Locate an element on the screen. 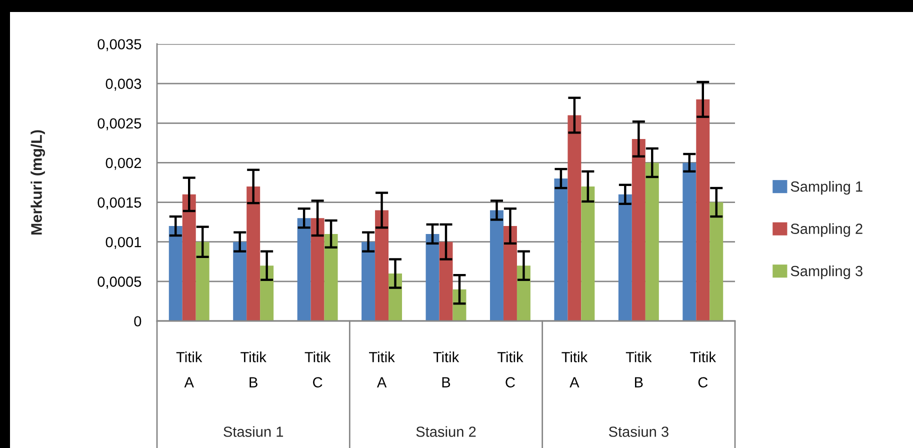 The width and height of the screenshot is (913, 448). legend-label: Sampling 2 is located at coordinates (826, 230).